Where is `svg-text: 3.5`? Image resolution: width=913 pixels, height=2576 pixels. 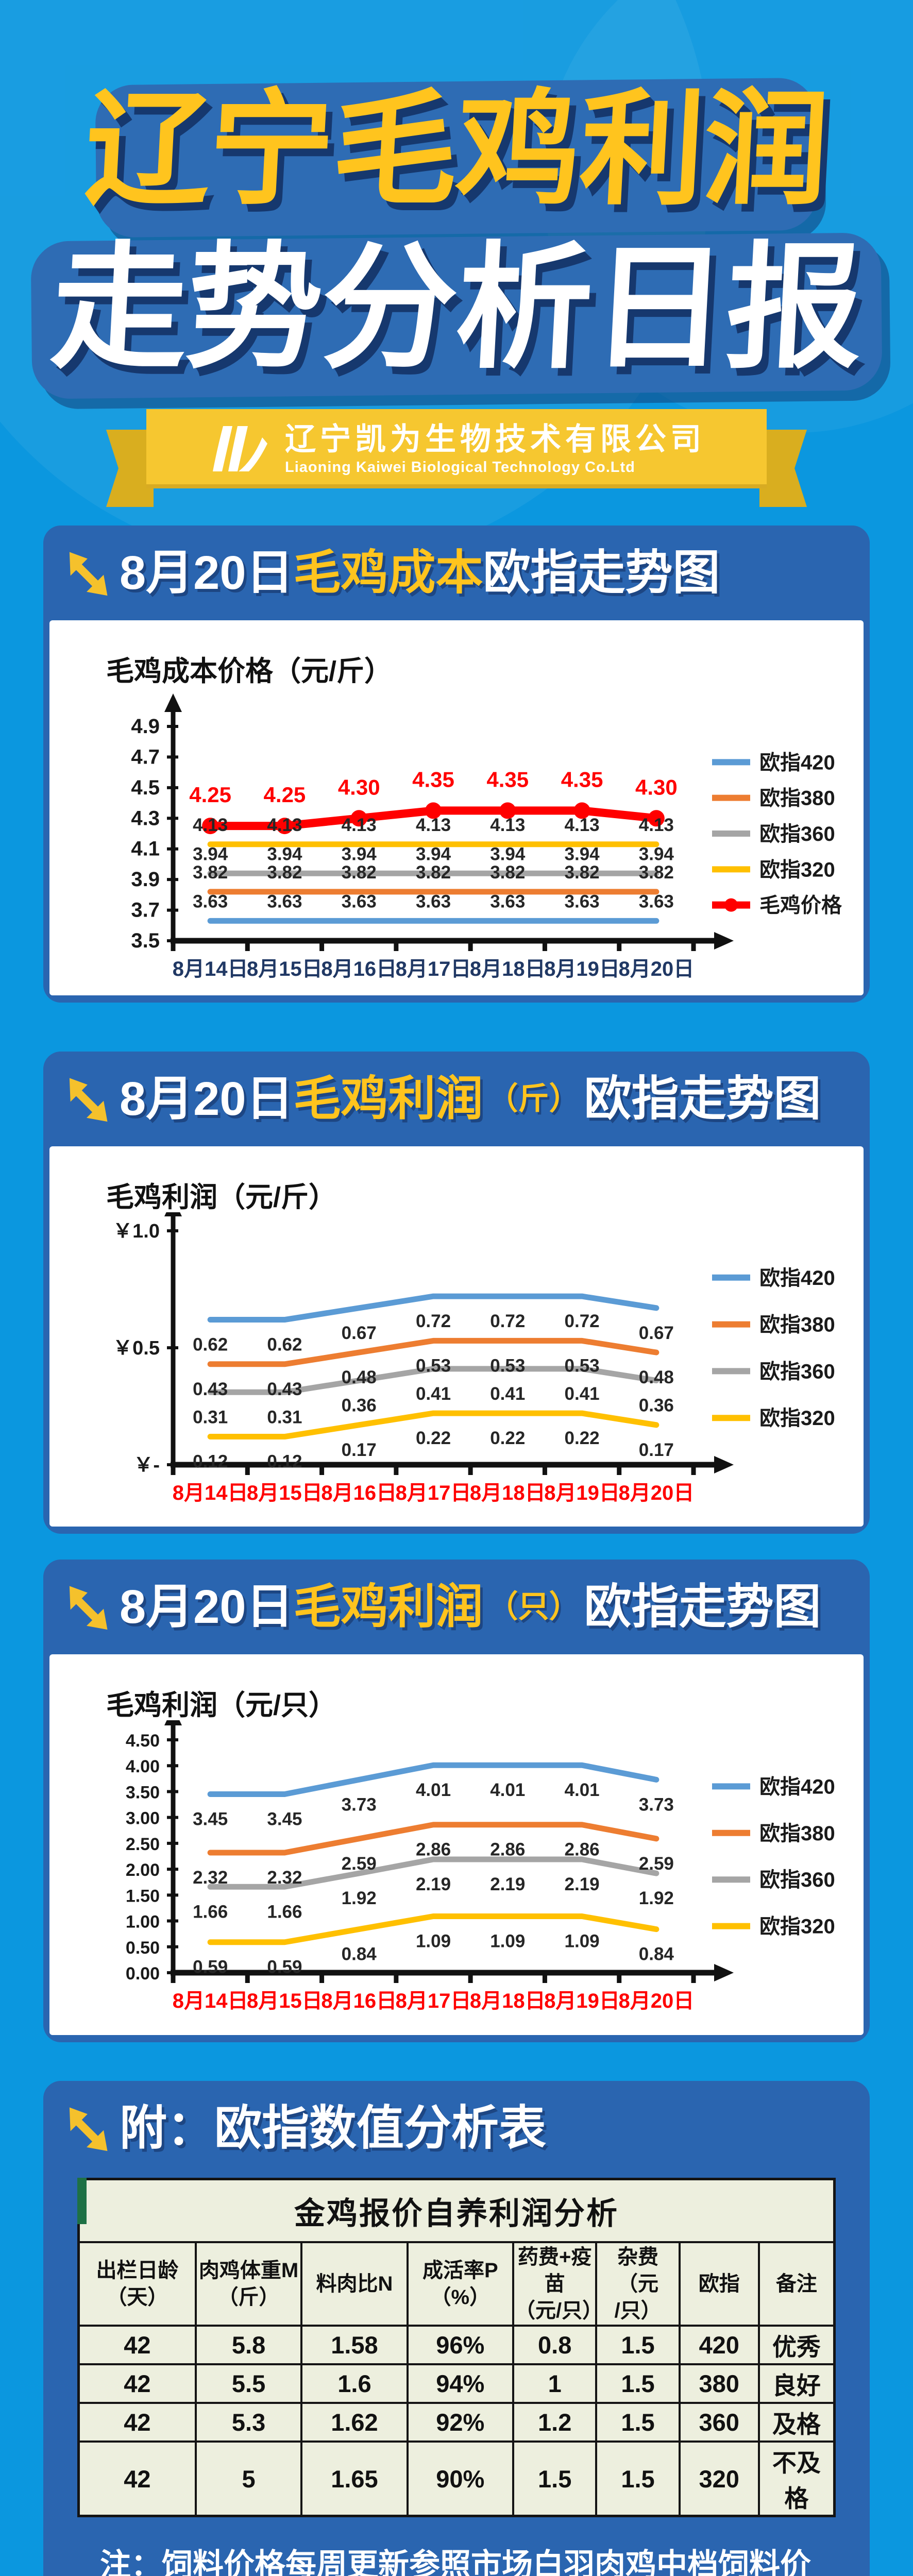
svg-text: 3.5 is located at coordinates (146, 940).